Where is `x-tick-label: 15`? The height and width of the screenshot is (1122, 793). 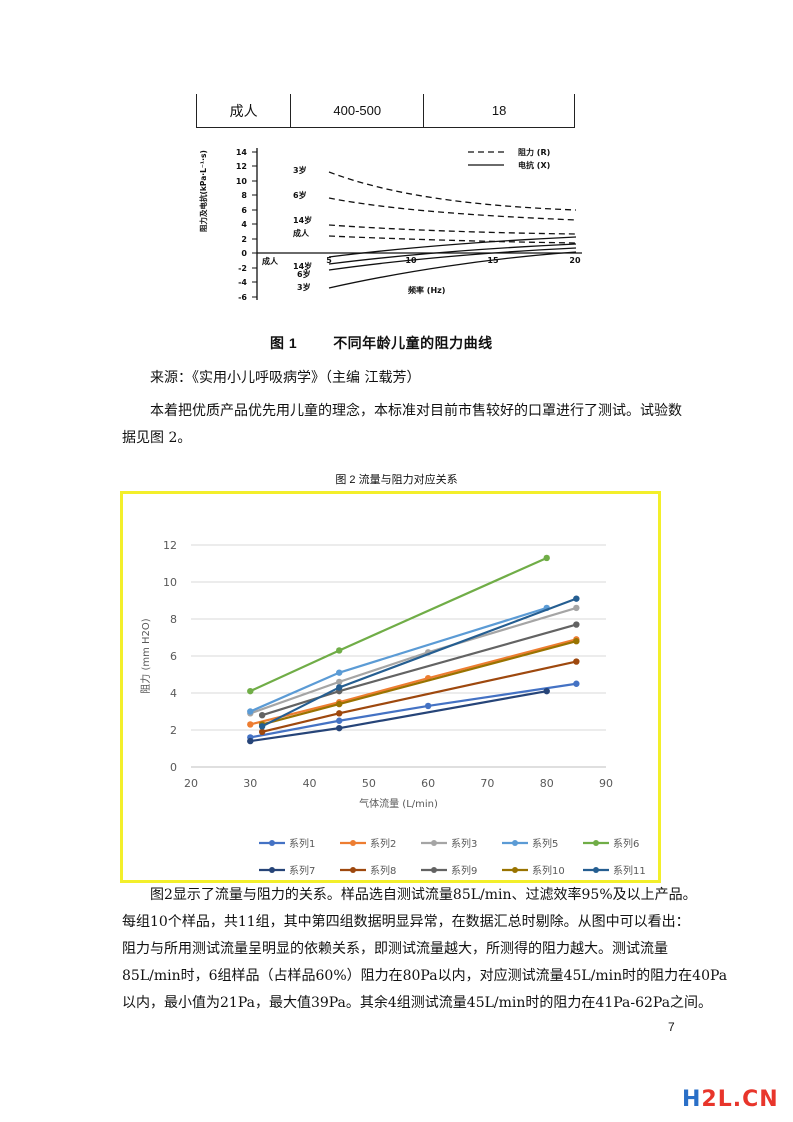
x-tick-label: 15 is located at coordinates (493, 260).